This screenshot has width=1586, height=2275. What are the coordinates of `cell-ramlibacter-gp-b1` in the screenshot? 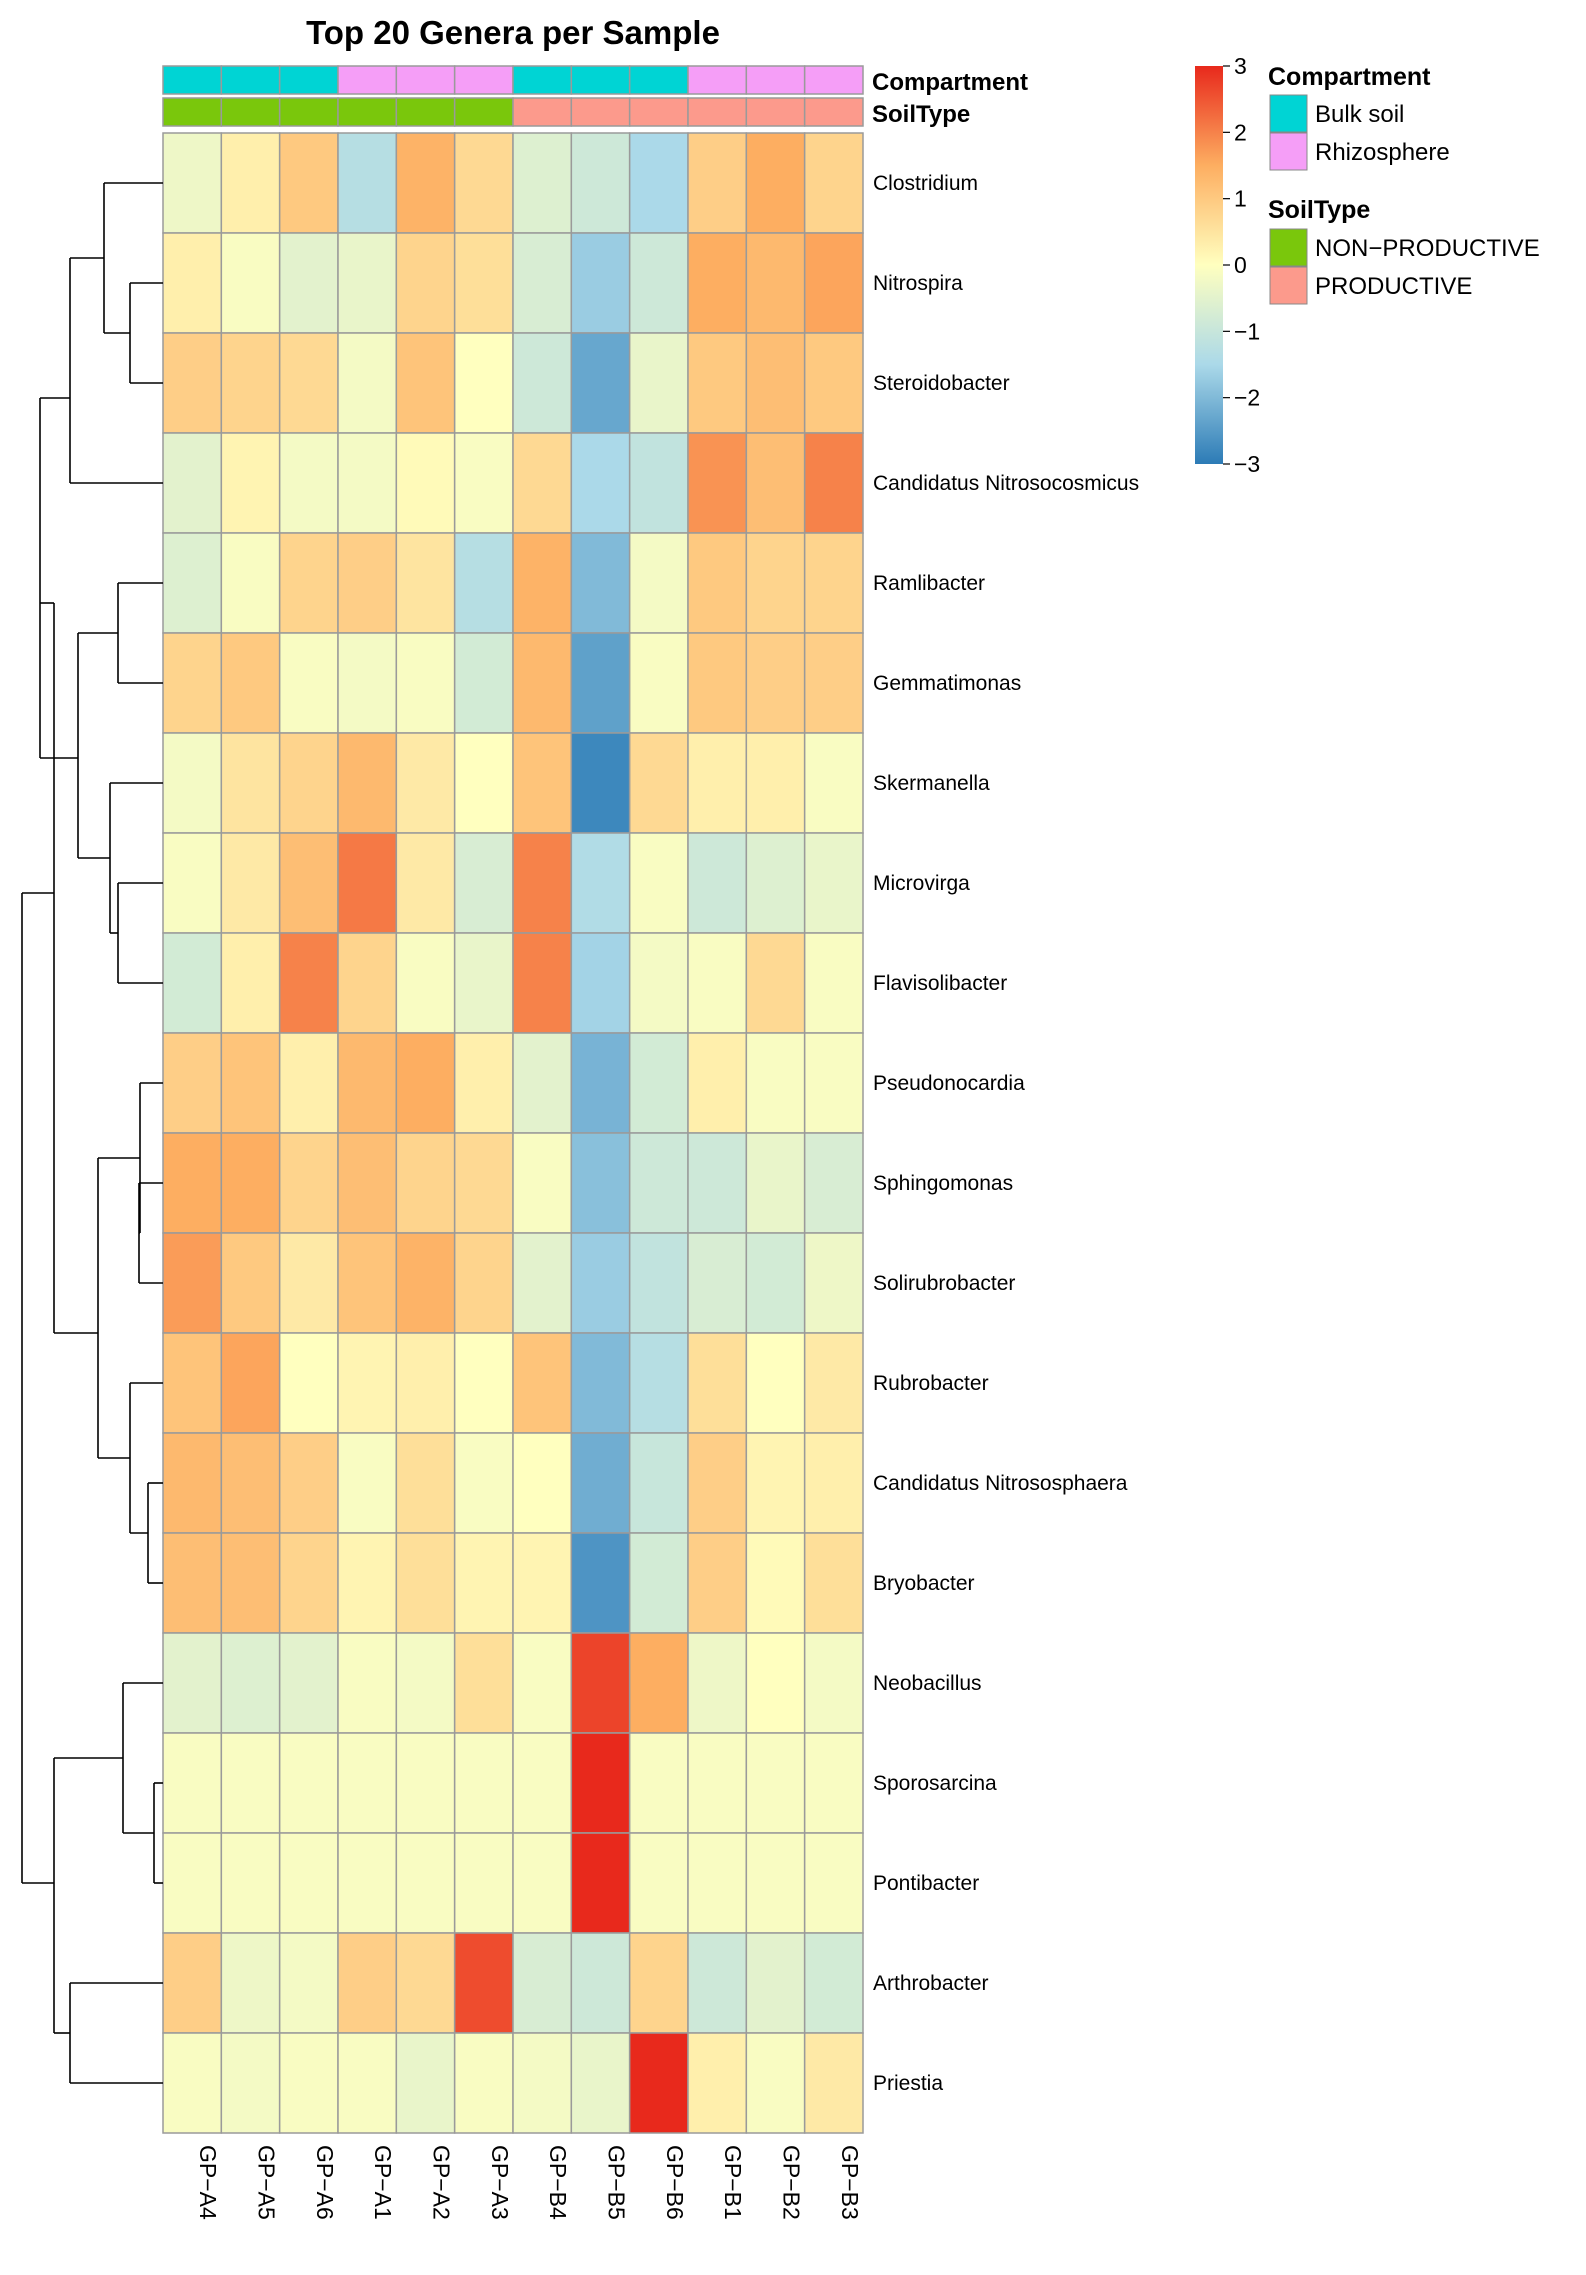 It's located at (717, 583).